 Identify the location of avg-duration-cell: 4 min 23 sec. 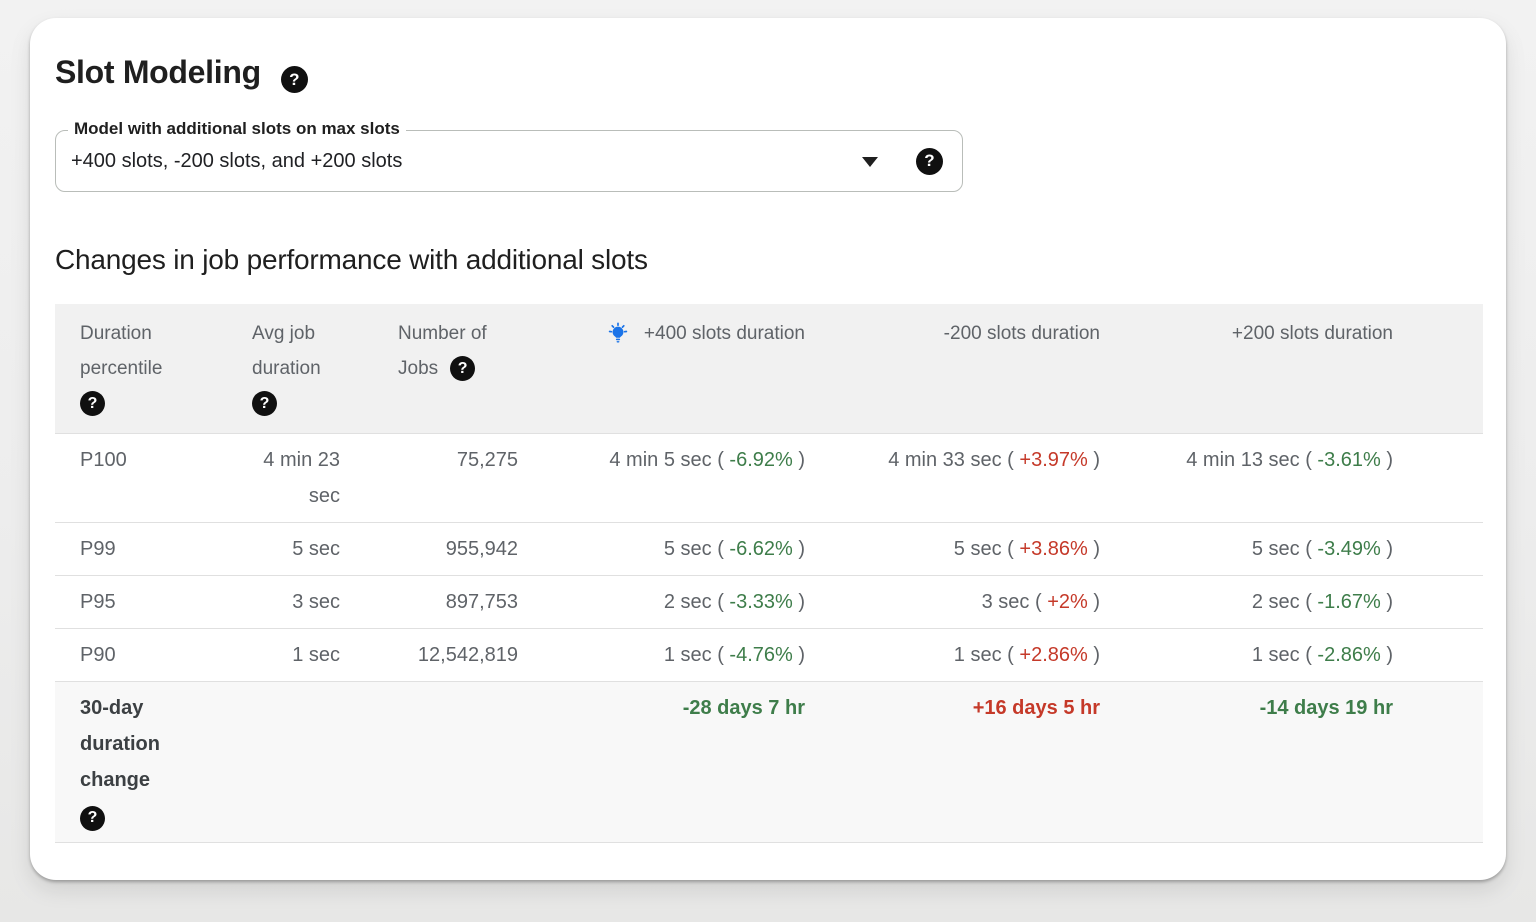
(287, 478).